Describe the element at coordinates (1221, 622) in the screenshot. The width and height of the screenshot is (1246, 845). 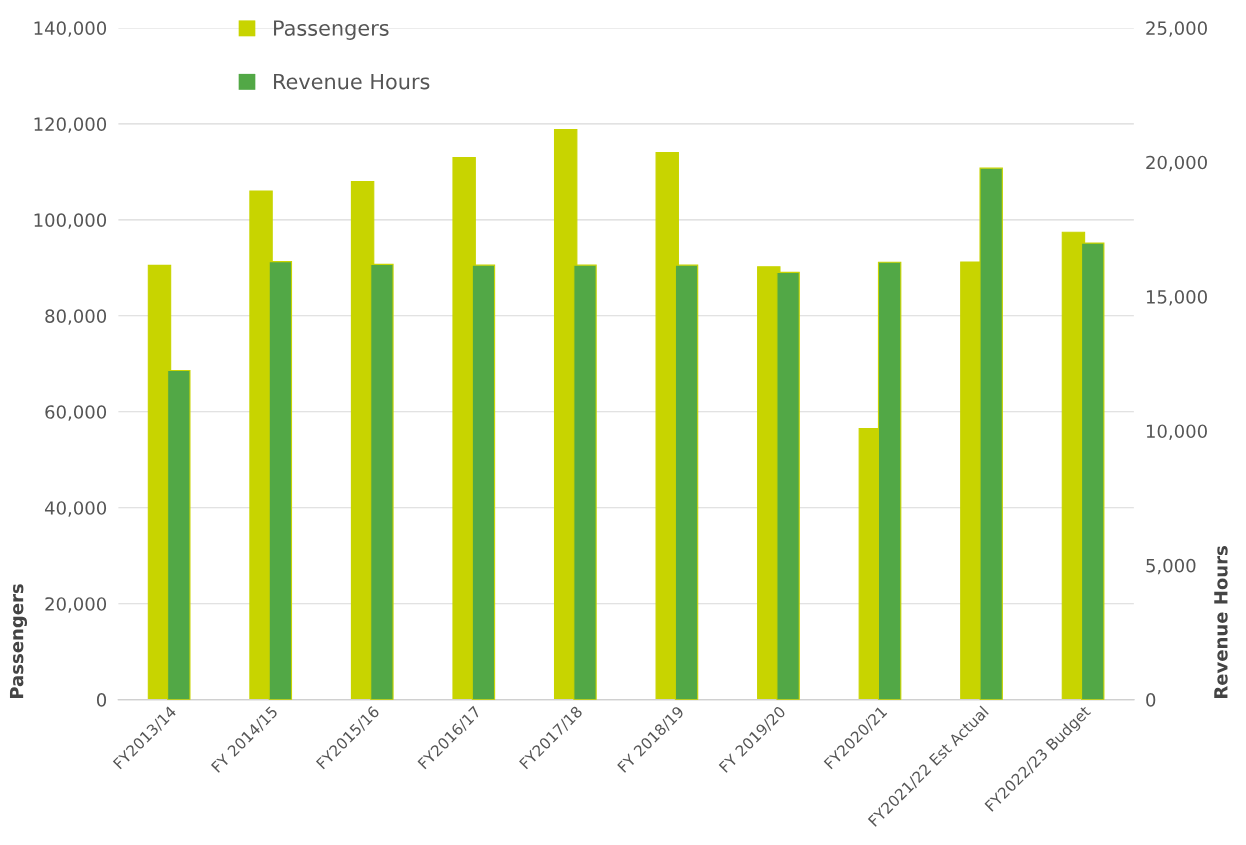
I see `y2-axis-title: Revenue Hours` at that location.